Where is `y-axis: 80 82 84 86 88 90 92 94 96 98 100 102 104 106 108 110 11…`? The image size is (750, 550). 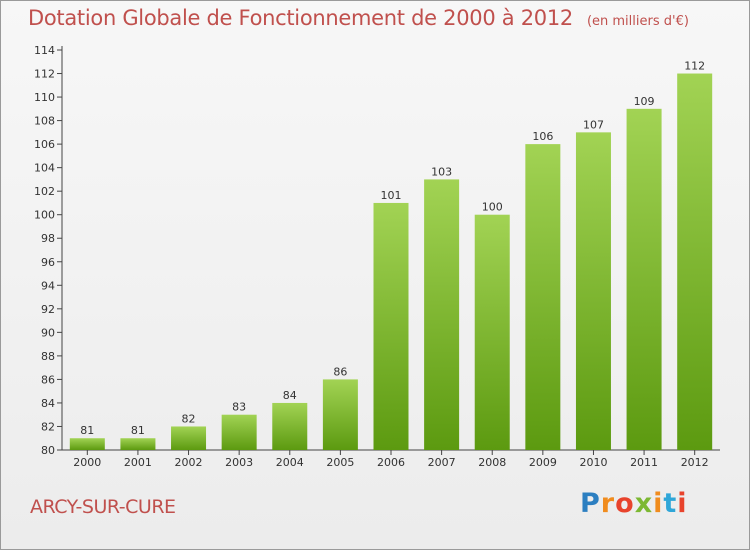
y-axis: 80 82 84 86 88 90 92 94 96 98 100 102 104 106 108 110 11… is located at coordinates (48, 250).